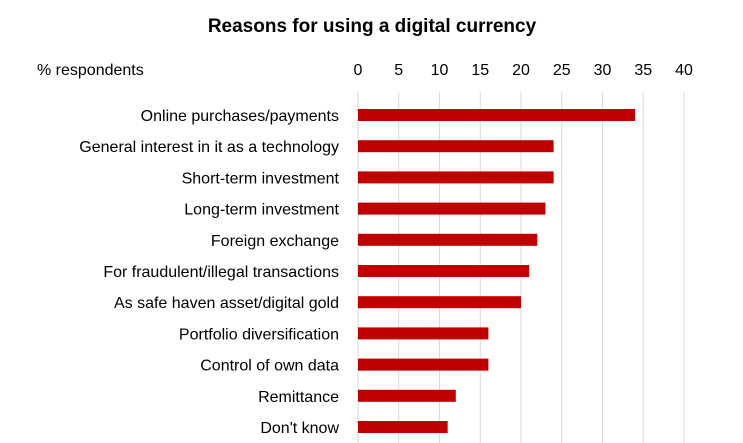 This screenshot has height=443, width=743. I want to click on category-label: Remittance, so click(298, 397).